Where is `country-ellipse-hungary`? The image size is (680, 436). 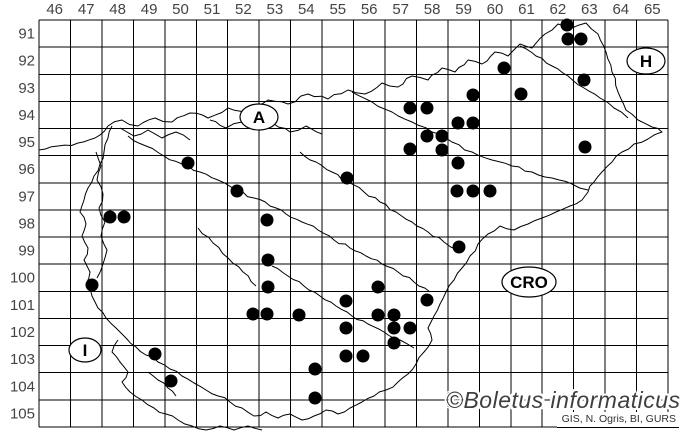
country-ellipse-hungary is located at coordinates (646, 61).